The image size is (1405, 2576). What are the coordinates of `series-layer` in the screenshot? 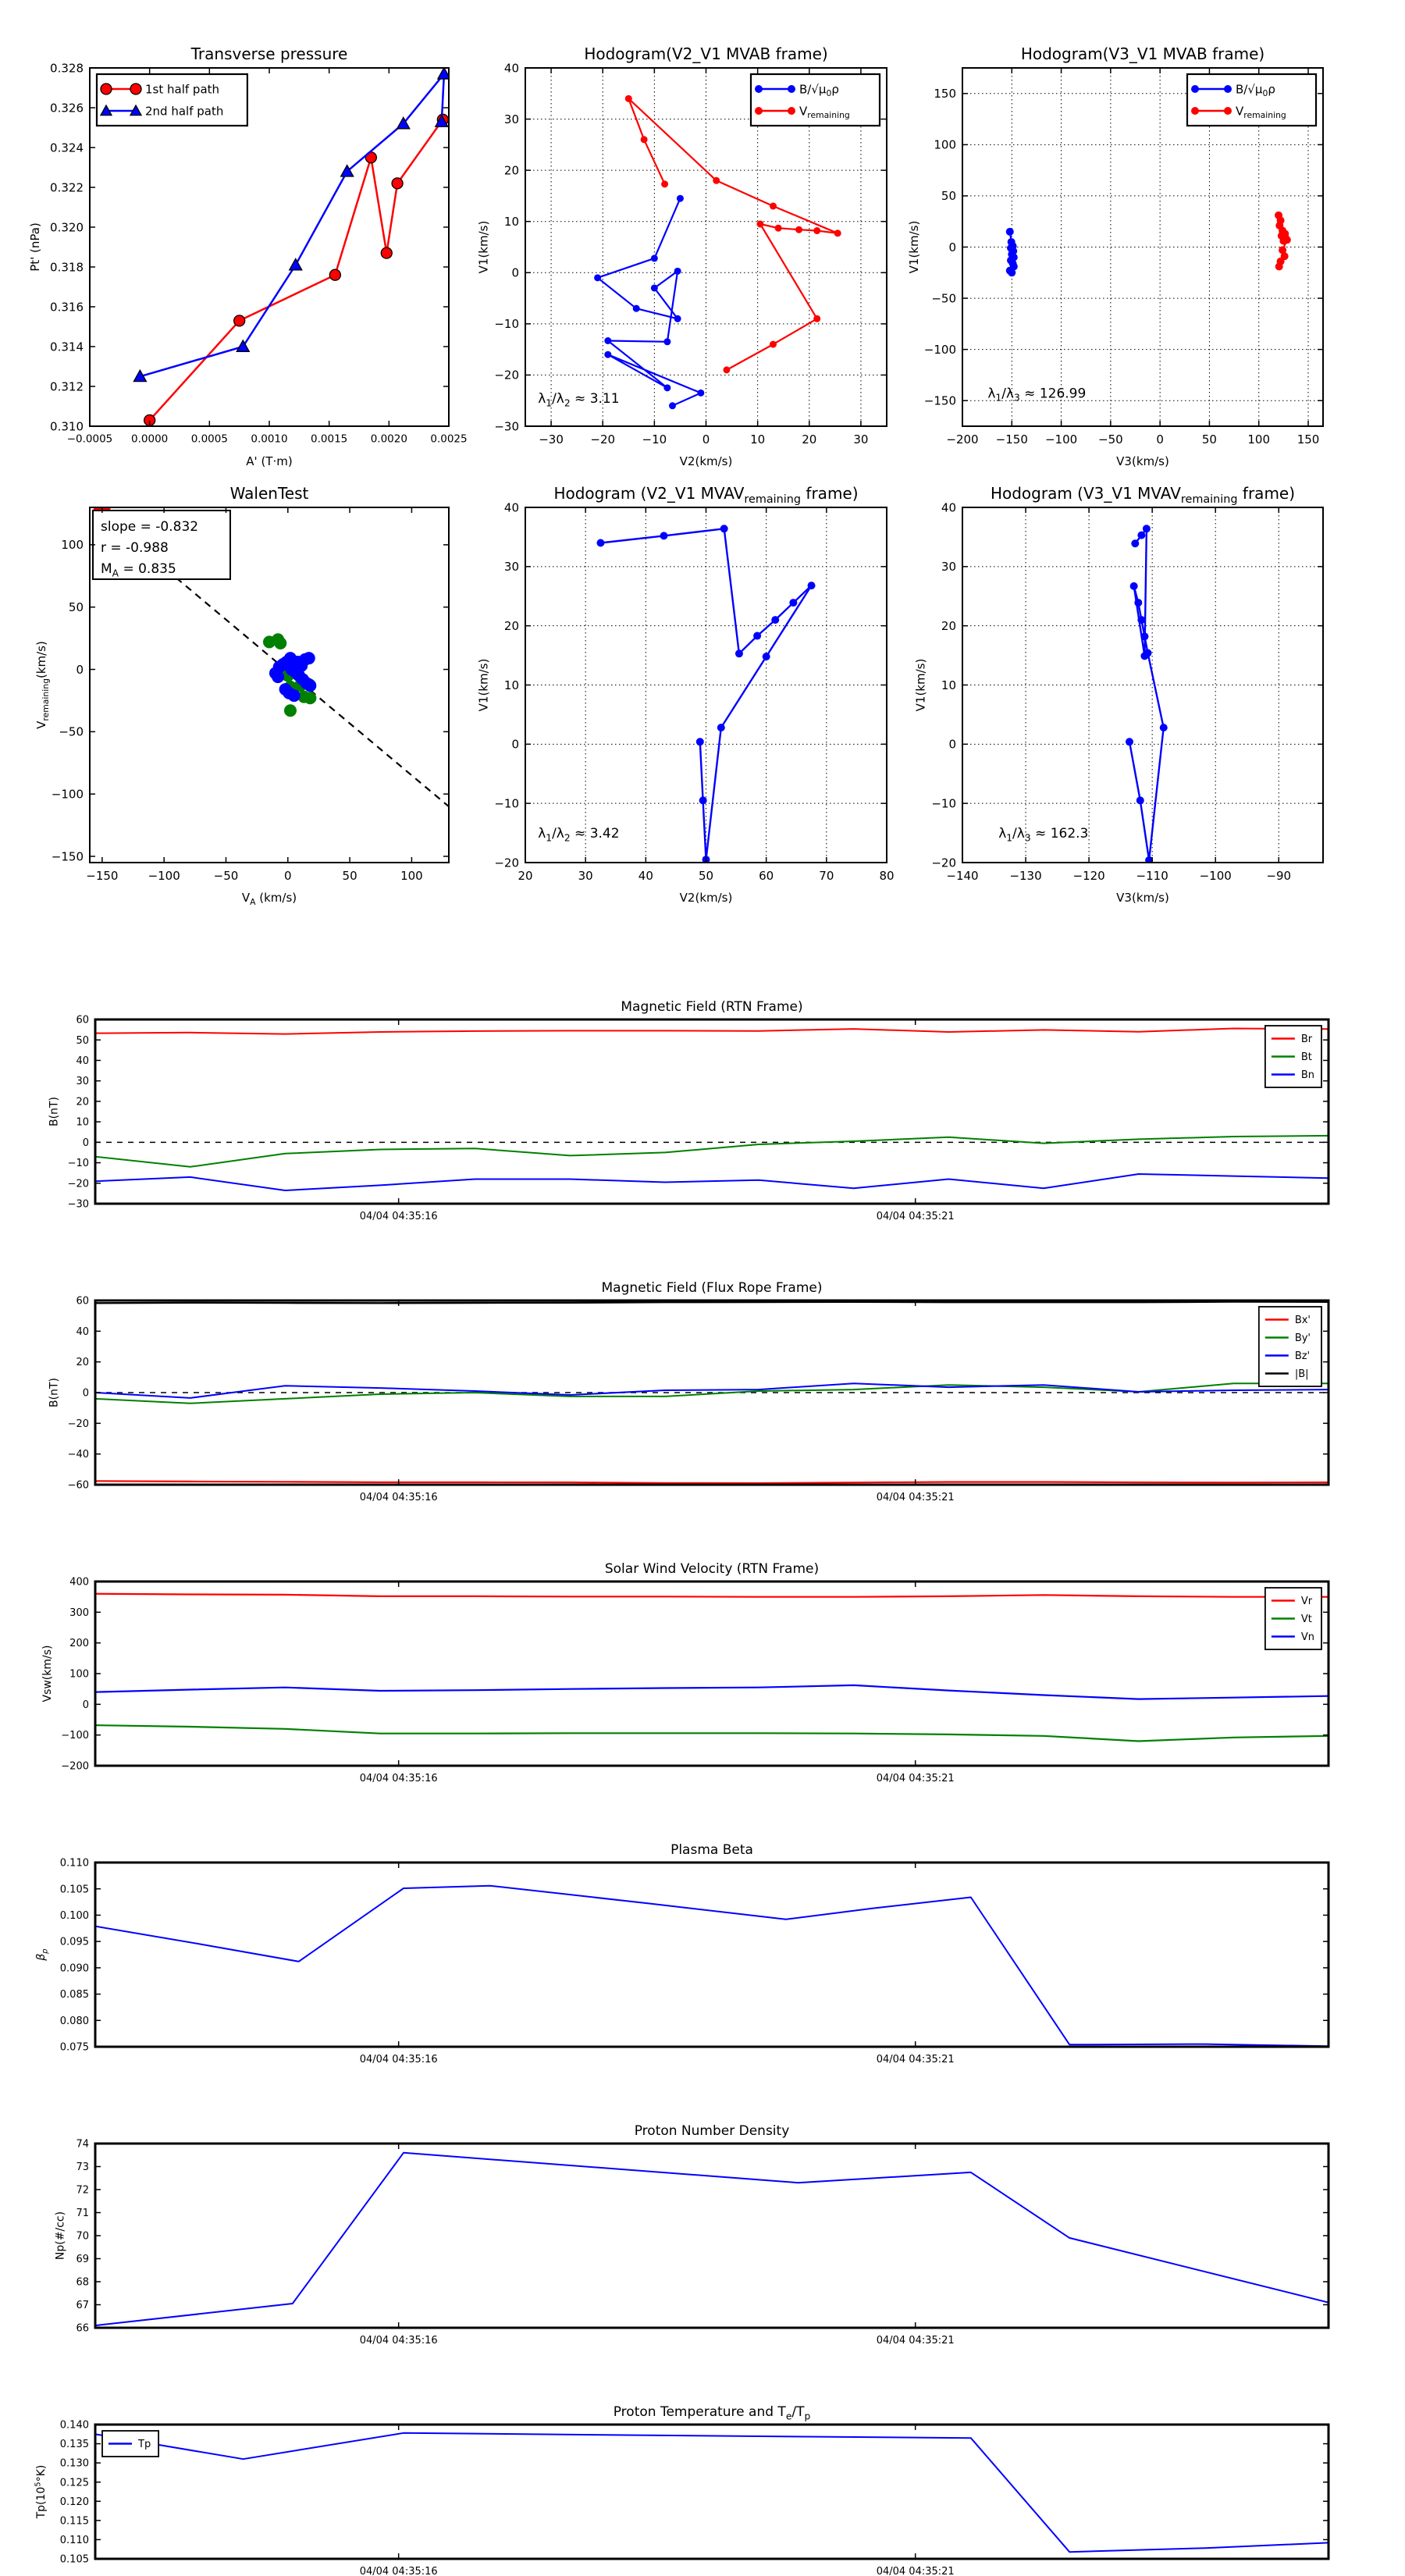 It's located at (717, 252).